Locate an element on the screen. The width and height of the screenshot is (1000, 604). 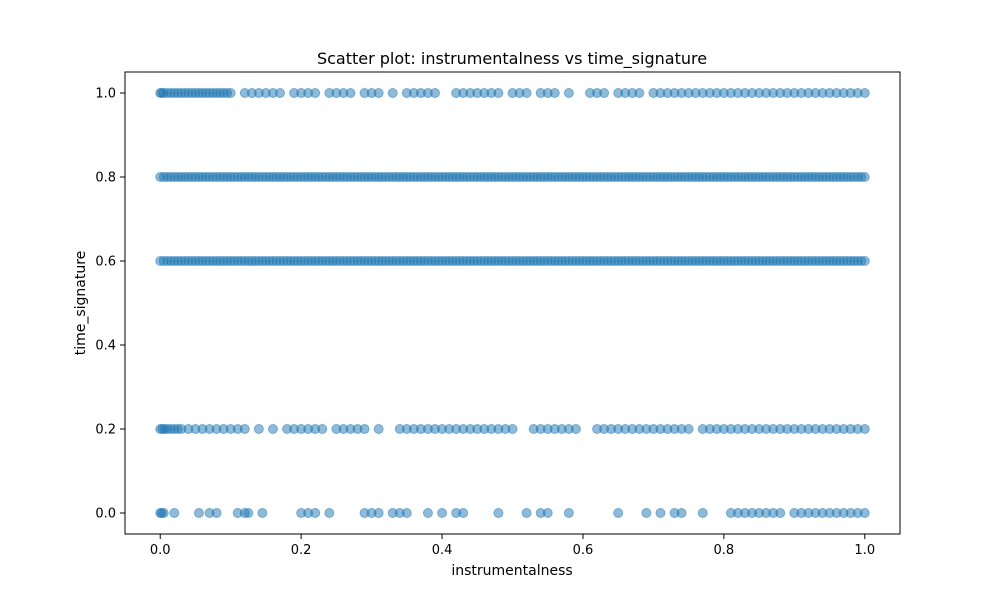
x-tick-label: 1.0 is located at coordinates (864, 550).